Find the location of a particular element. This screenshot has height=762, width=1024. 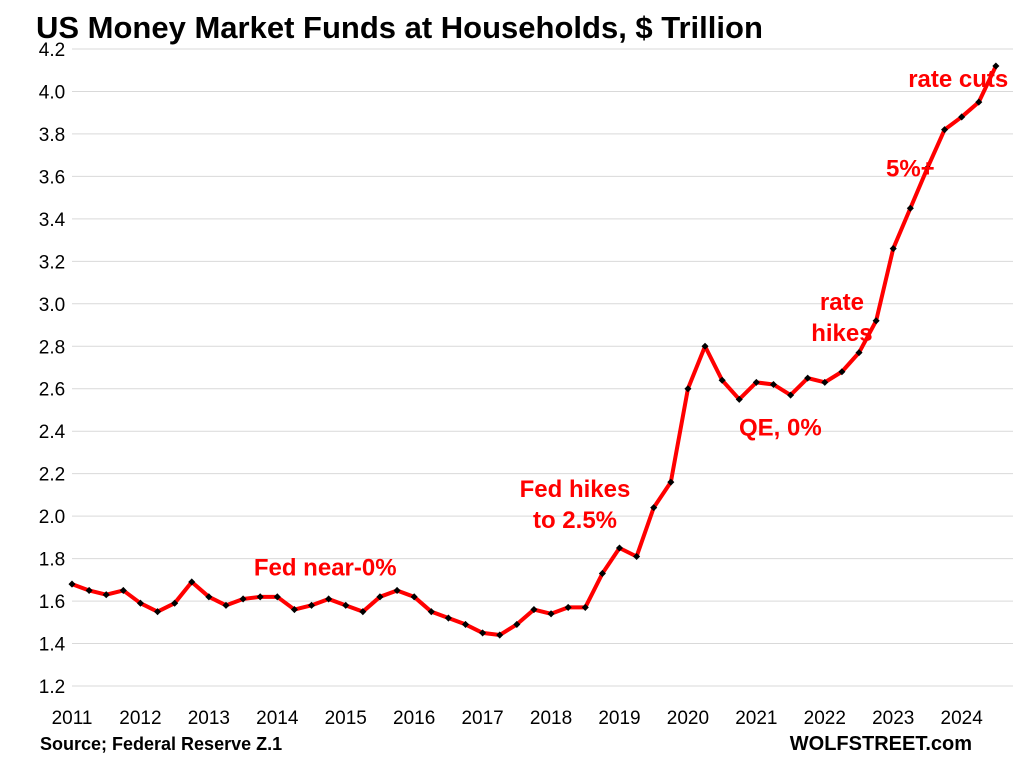

y-tick-label: 2.8 is located at coordinates (52, 347).